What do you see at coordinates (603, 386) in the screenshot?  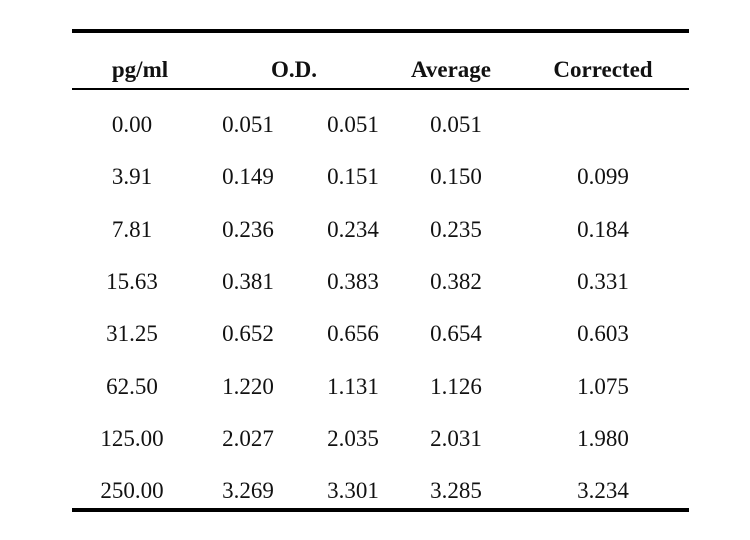 I see `cell-corrected: 1.075` at bounding box center [603, 386].